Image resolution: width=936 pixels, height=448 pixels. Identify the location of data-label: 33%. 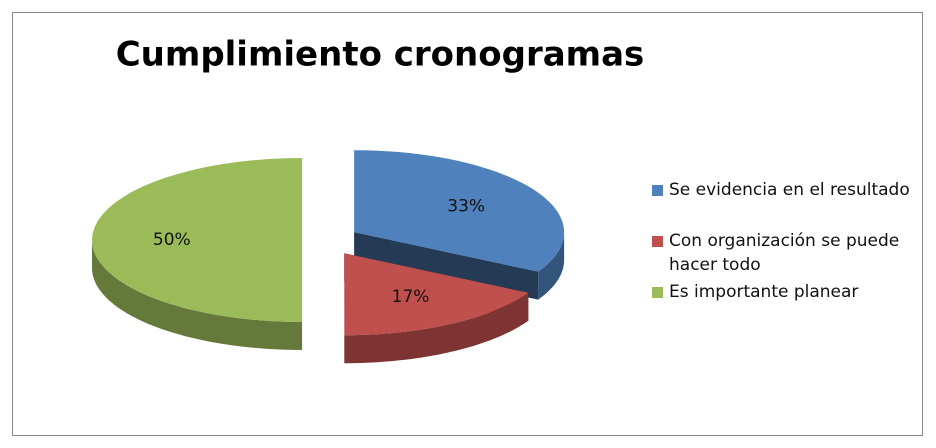
(466, 206).